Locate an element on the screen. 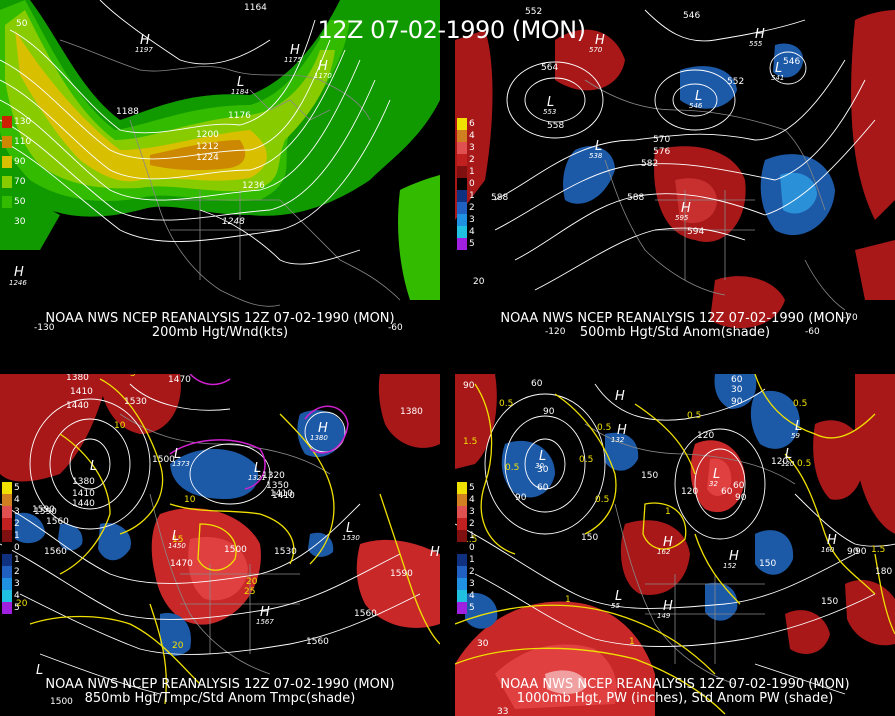  colorbar-label: 70 is located at coordinates (20, 182).